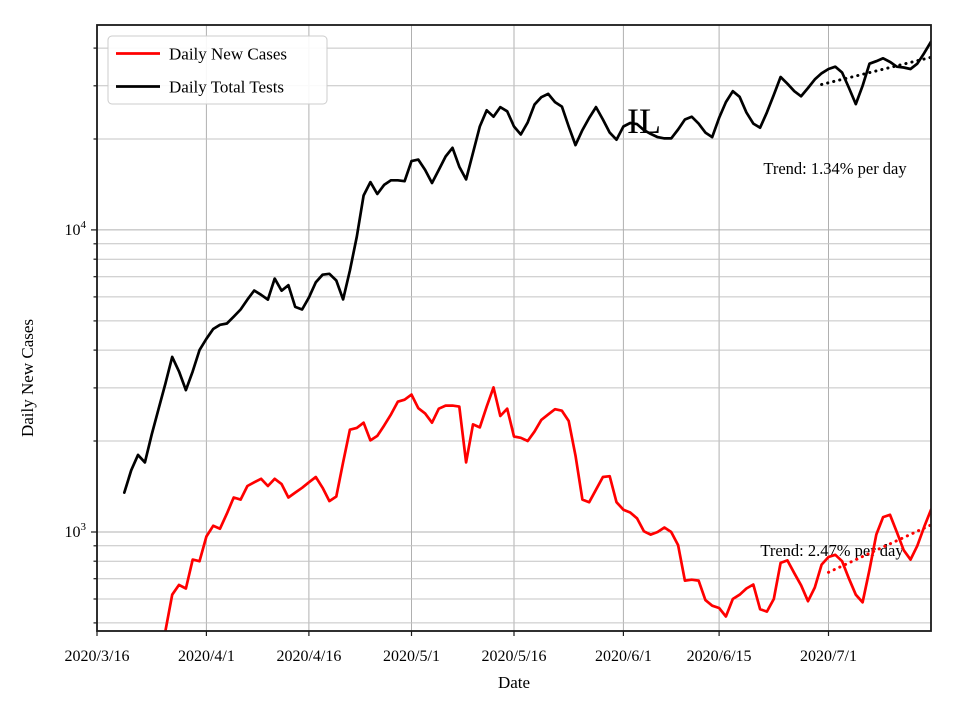 Image resolution: width=960 pixels, height=720 pixels. I want to click on y-tick-label-1e4: 10⁴, so click(76, 229).